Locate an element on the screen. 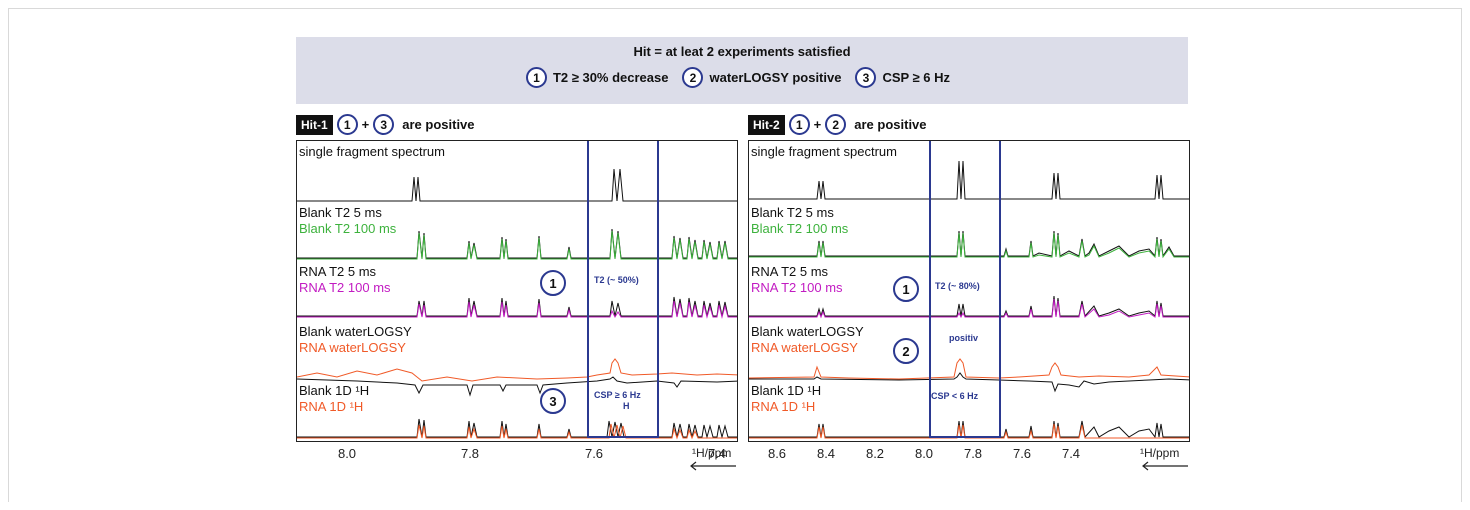  hit1-criterion-b: 3 is located at coordinates (384, 124).